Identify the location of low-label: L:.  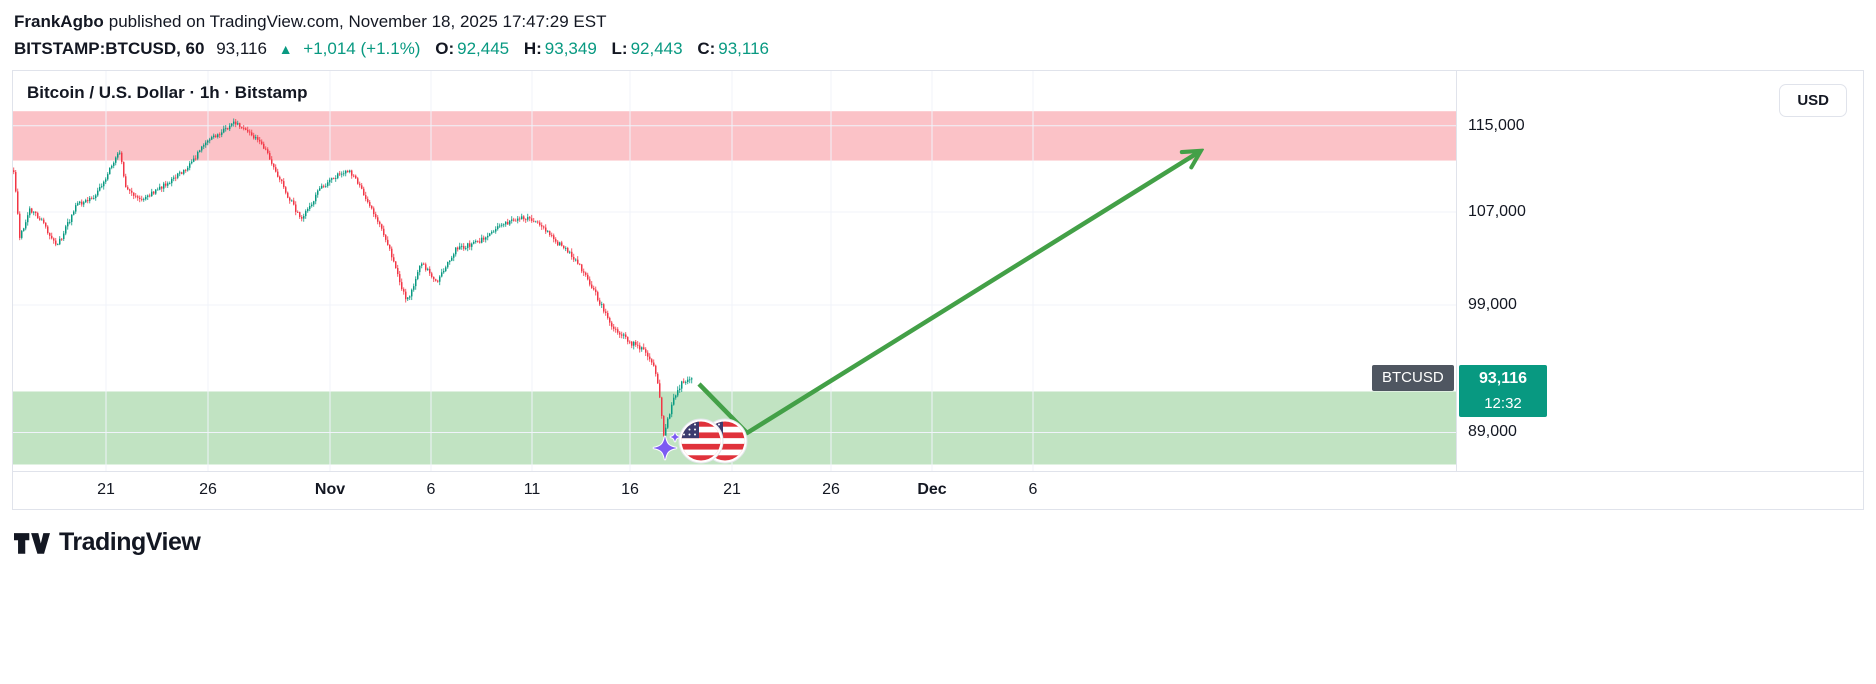
(619, 48).